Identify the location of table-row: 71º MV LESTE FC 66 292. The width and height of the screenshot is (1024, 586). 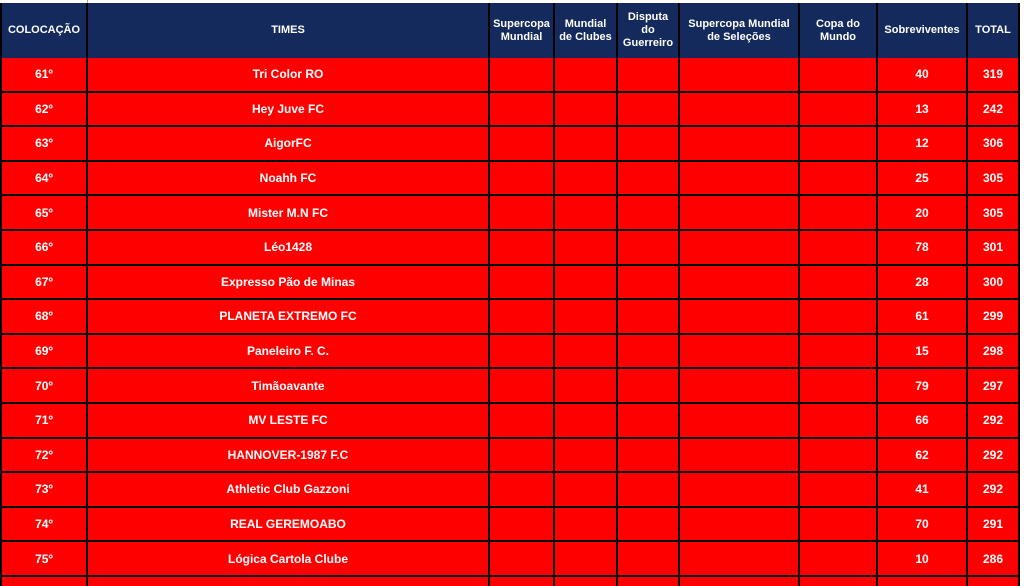
(511, 421).